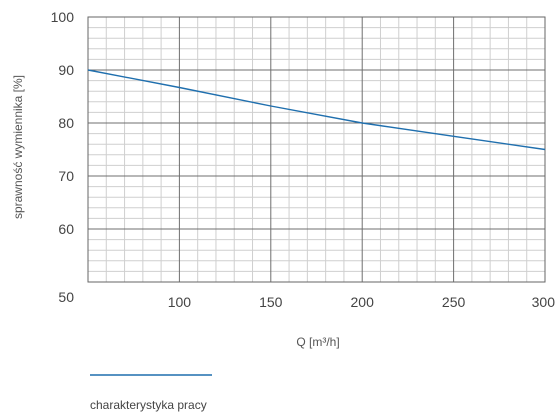 This screenshot has height=417, width=557. What do you see at coordinates (66, 229) in the screenshot?
I see `y-tick-label: 60` at bounding box center [66, 229].